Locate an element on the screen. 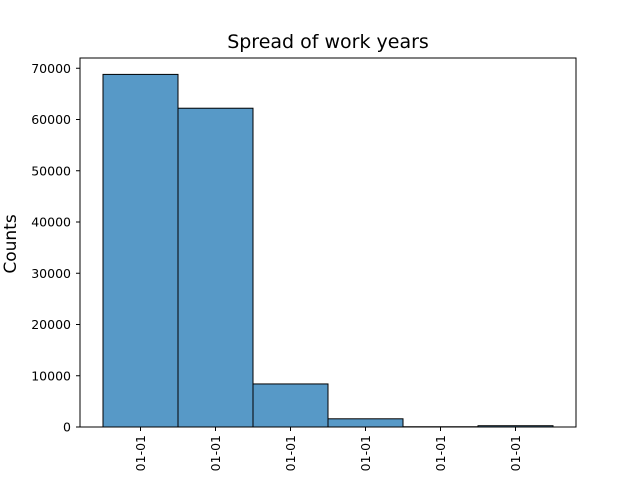 Image resolution: width=640 pixels, height=480 pixels. y-tick-label: 0 is located at coordinates (67, 427).